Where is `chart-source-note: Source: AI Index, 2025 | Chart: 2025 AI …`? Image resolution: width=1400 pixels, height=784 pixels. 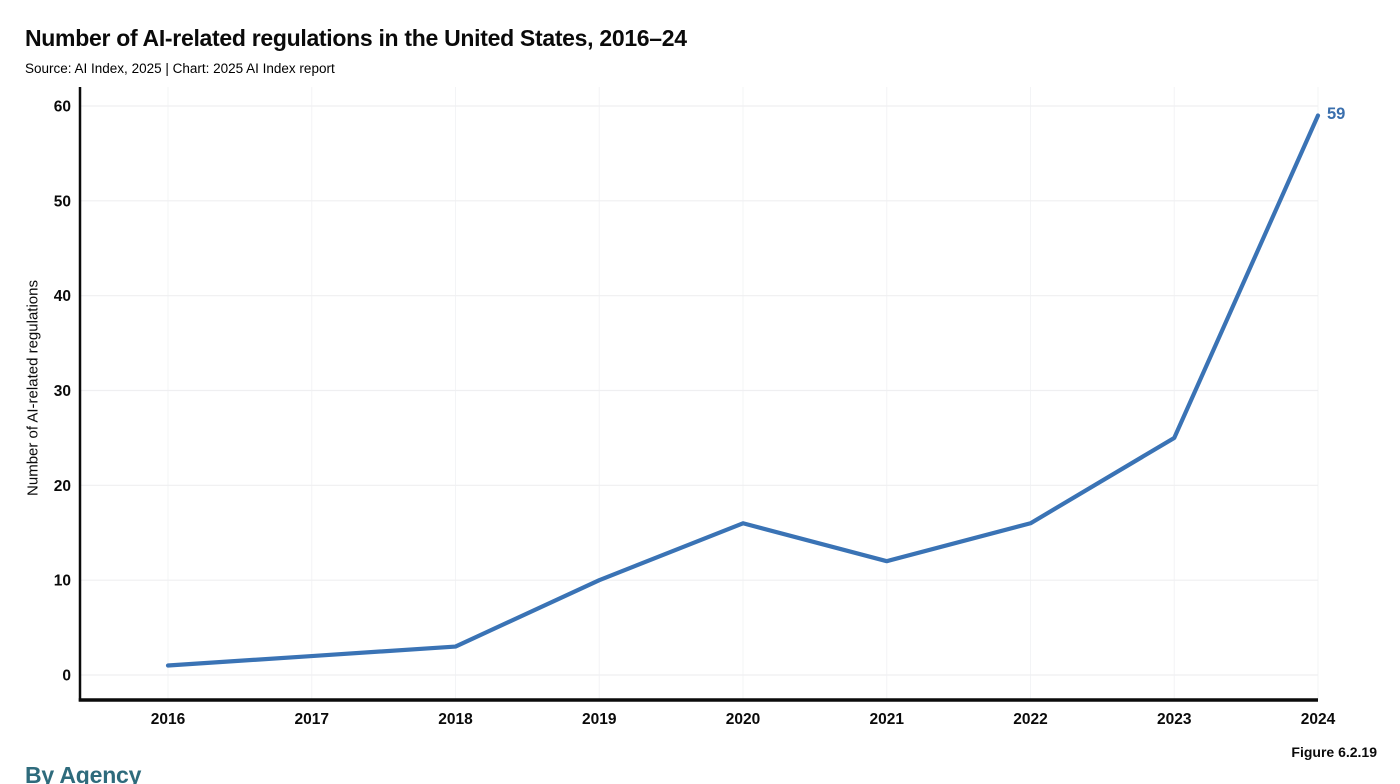
chart-source-note: Source: AI Index, 2025 | Chart: 2025 AI … is located at coordinates (180, 68).